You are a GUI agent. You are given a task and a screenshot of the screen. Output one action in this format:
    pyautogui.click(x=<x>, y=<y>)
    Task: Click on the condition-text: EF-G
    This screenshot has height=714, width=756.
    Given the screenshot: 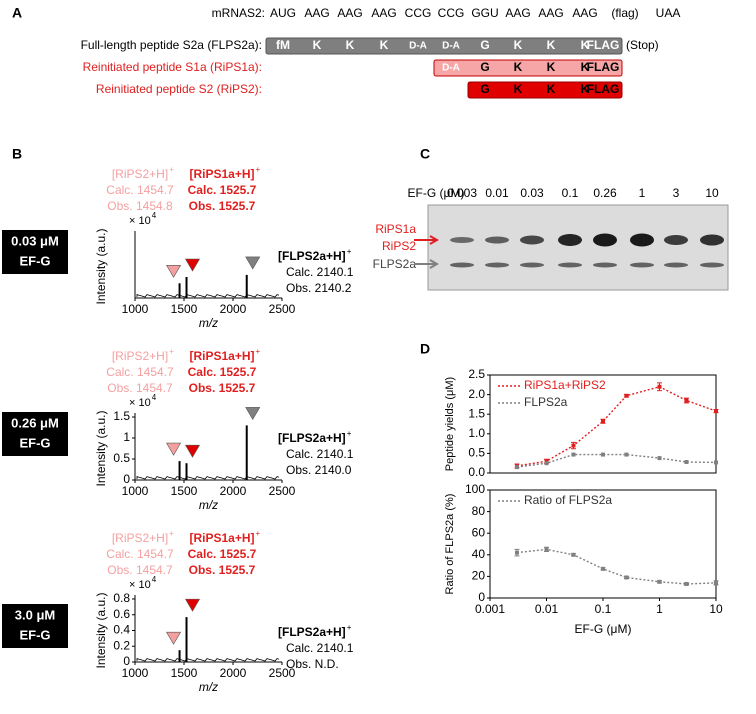 What is the action you would take?
    pyautogui.click(x=34, y=442)
    